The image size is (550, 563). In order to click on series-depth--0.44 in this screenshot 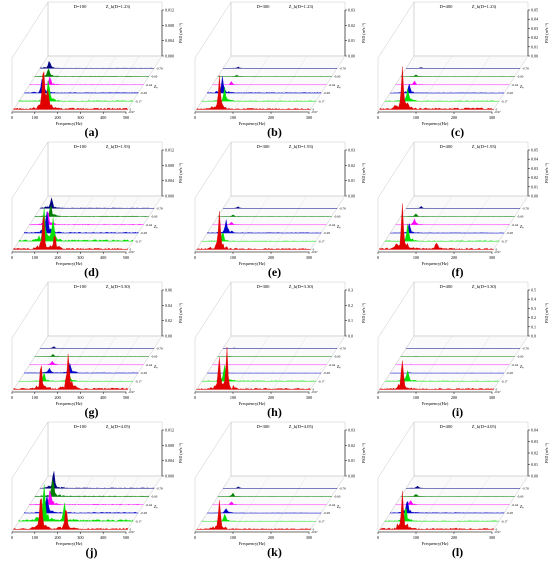, I will do `click(269, 83)`.